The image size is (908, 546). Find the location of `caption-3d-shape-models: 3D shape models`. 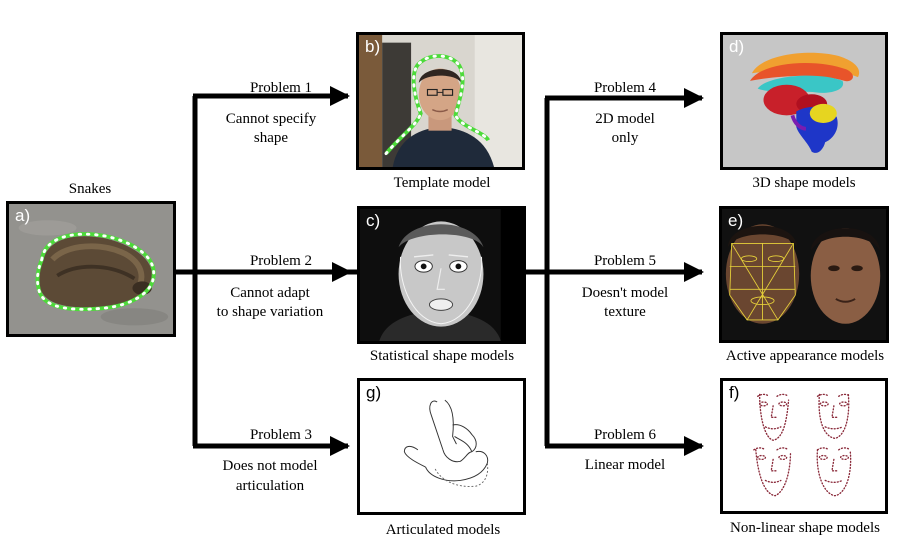

caption-3d-shape-models: 3D shape models is located at coordinates (804, 183).